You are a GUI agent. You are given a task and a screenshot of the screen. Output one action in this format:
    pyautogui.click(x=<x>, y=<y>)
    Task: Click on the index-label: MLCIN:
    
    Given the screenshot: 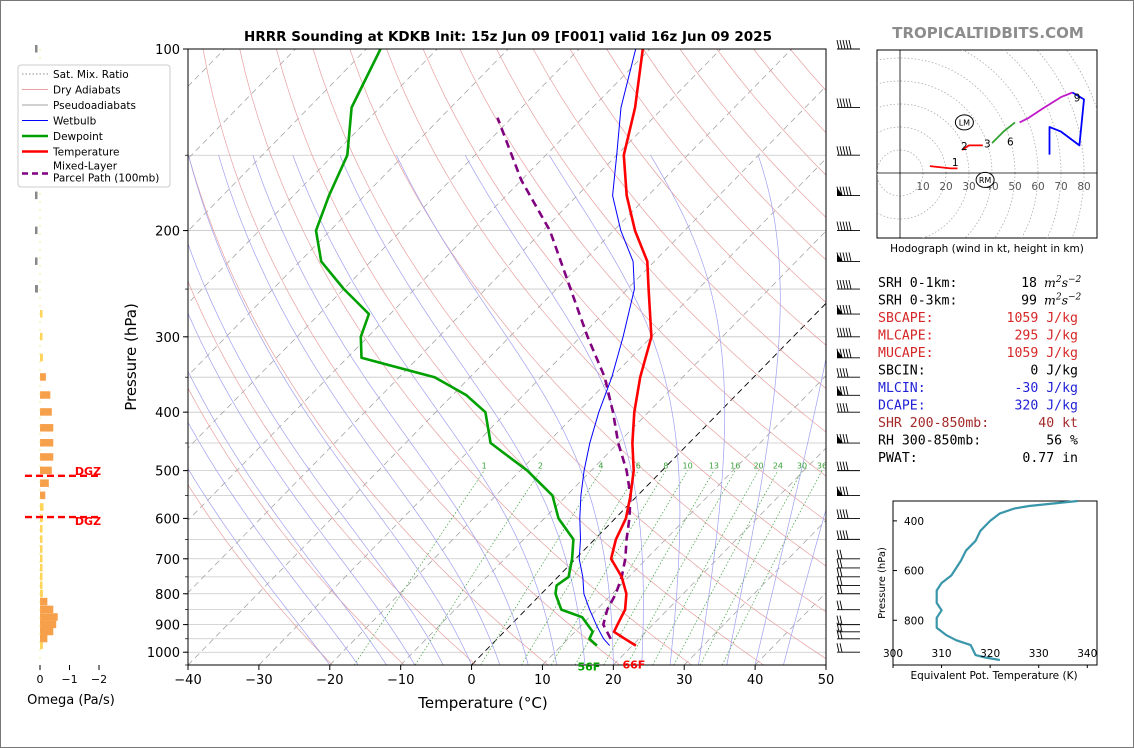 What is the action you would take?
    pyautogui.click(x=902, y=388)
    